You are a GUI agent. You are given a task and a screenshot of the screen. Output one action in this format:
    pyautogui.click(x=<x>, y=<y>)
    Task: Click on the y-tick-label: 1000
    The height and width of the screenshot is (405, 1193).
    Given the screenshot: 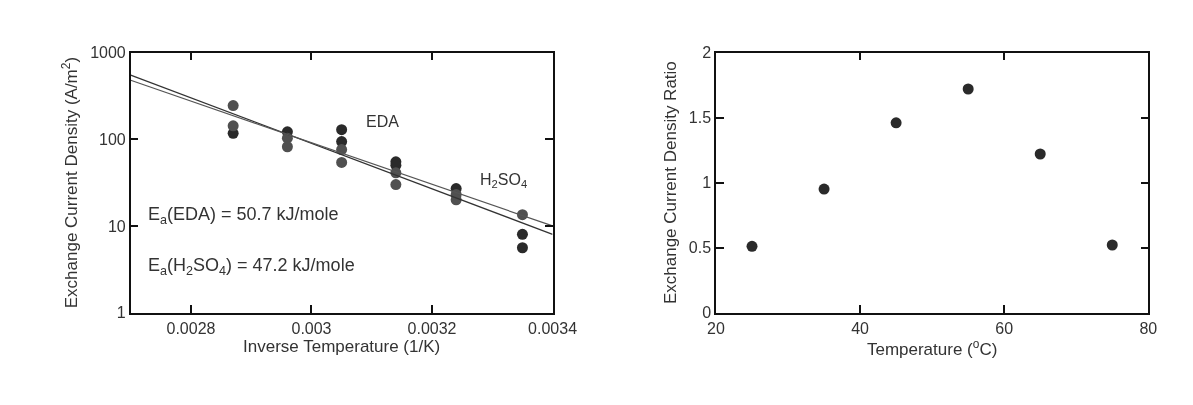 What is the action you would take?
    pyautogui.click(x=108, y=53)
    